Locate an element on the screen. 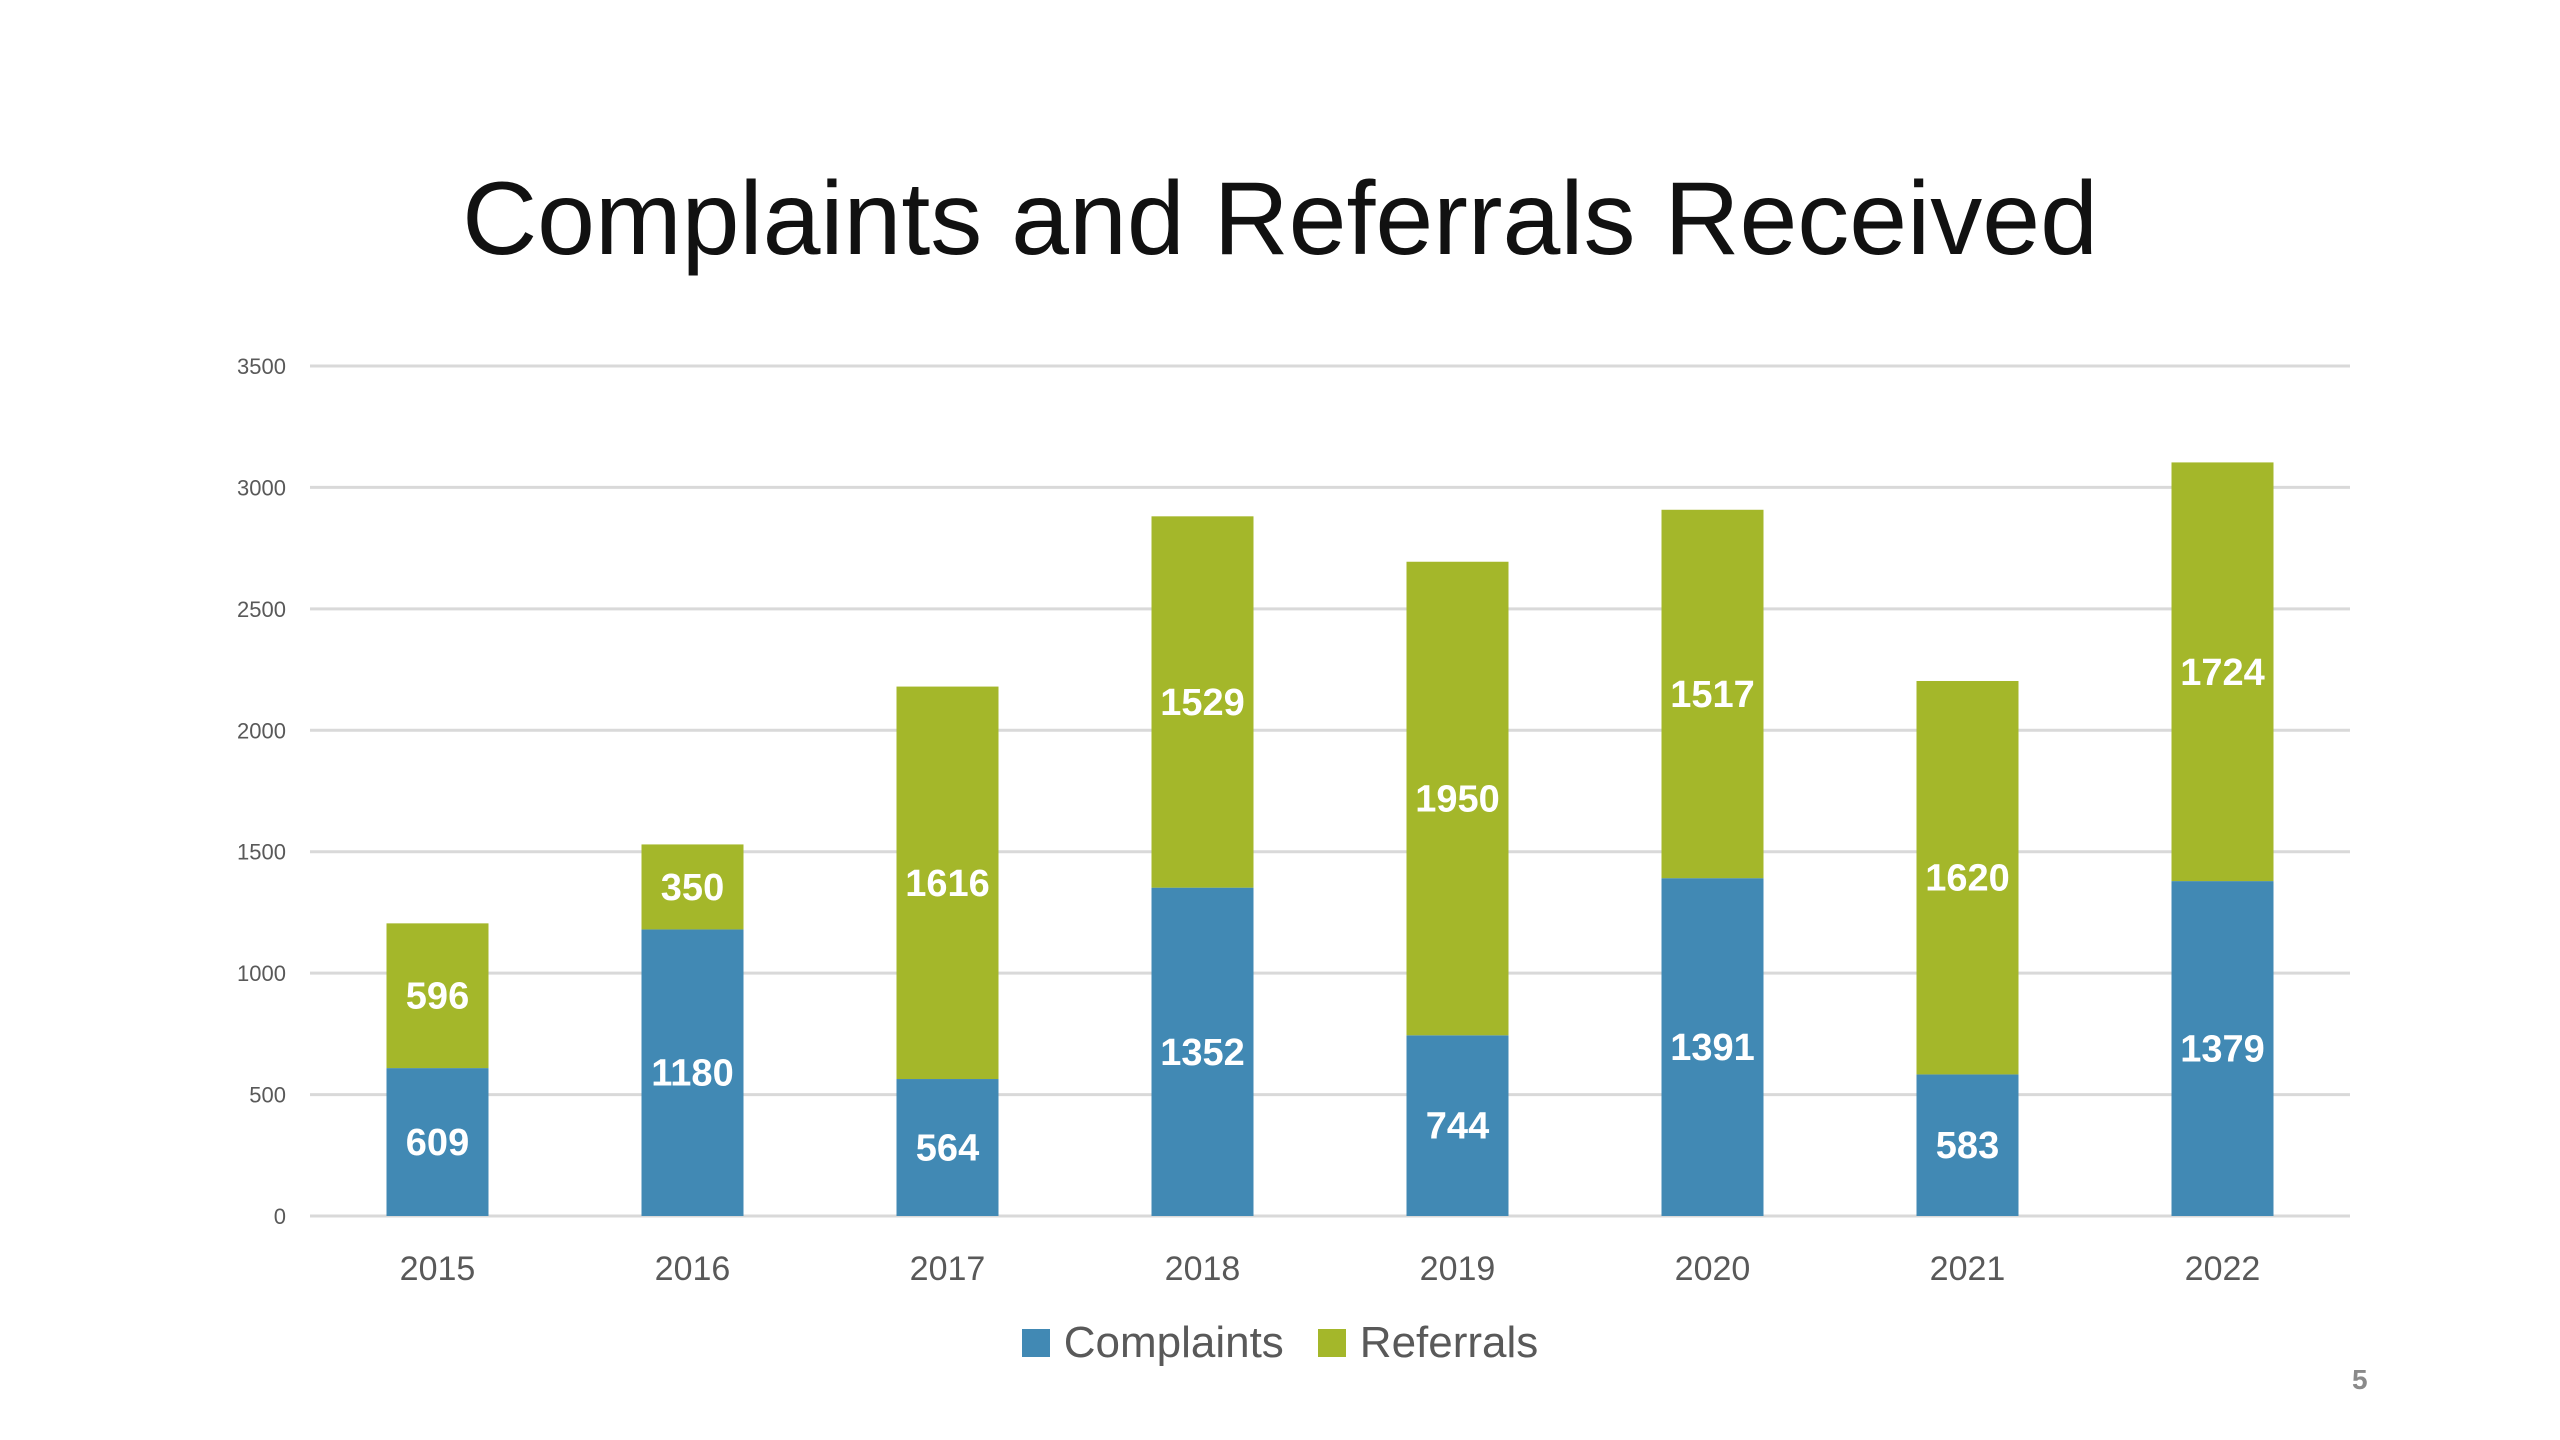 The height and width of the screenshot is (1440, 2560). bar-complaints-2019 is located at coordinates (1457, 1125).